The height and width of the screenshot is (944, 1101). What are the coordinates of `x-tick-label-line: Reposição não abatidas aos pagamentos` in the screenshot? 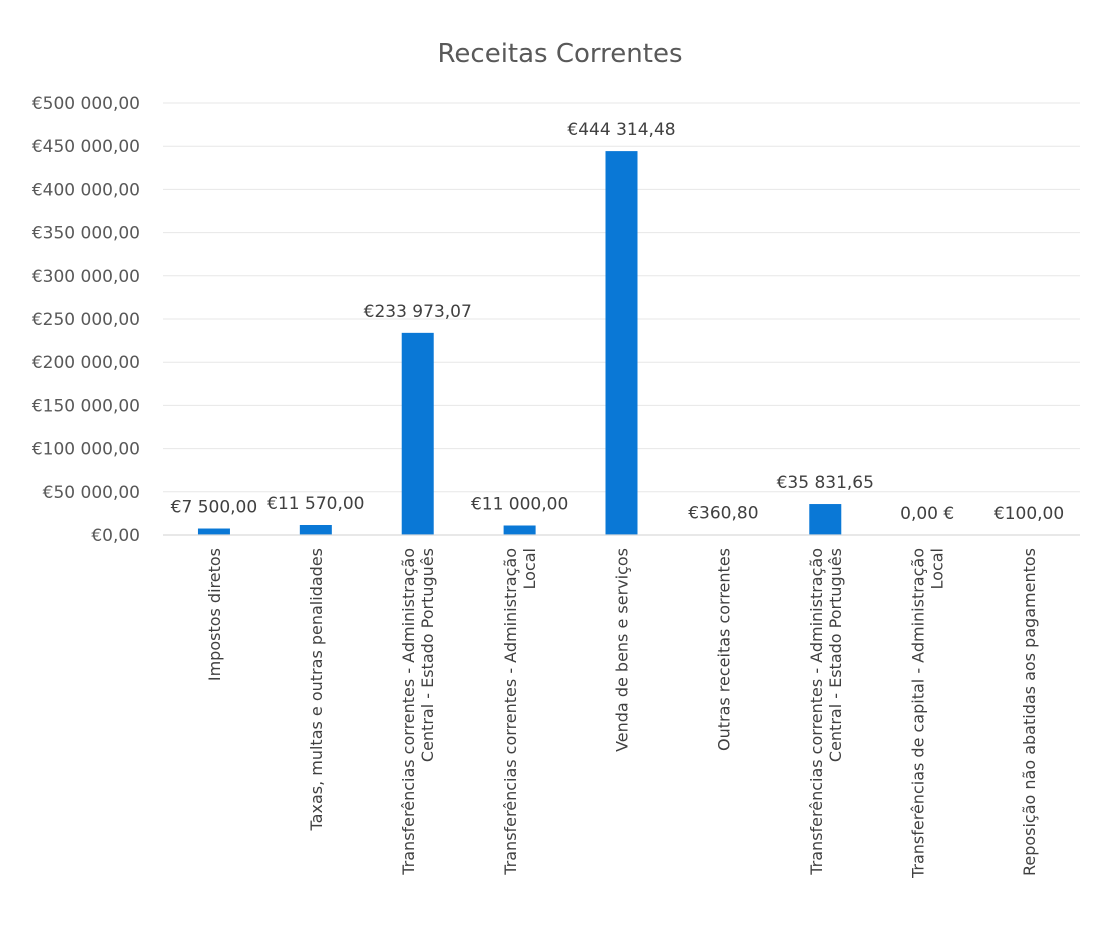 It's located at (1029, 712).